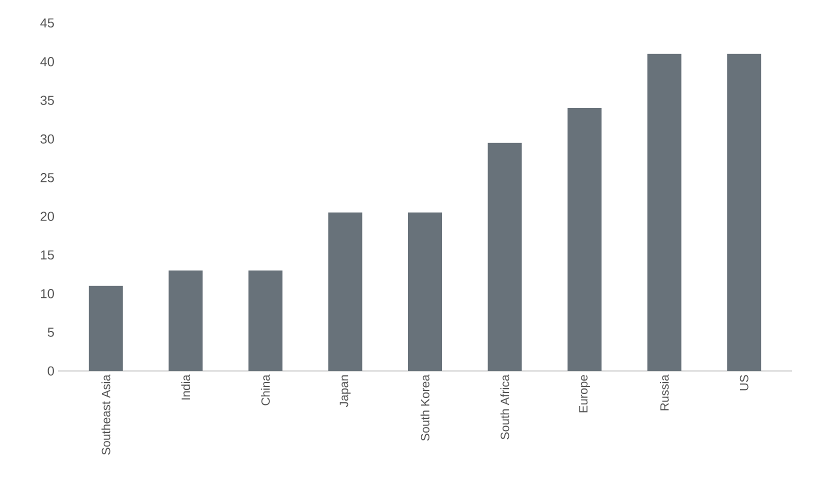 Image resolution: width=820 pixels, height=495 pixels. What do you see at coordinates (47, 177) in the screenshot?
I see `y-tick-label: 25` at bounding box center [47, 177].